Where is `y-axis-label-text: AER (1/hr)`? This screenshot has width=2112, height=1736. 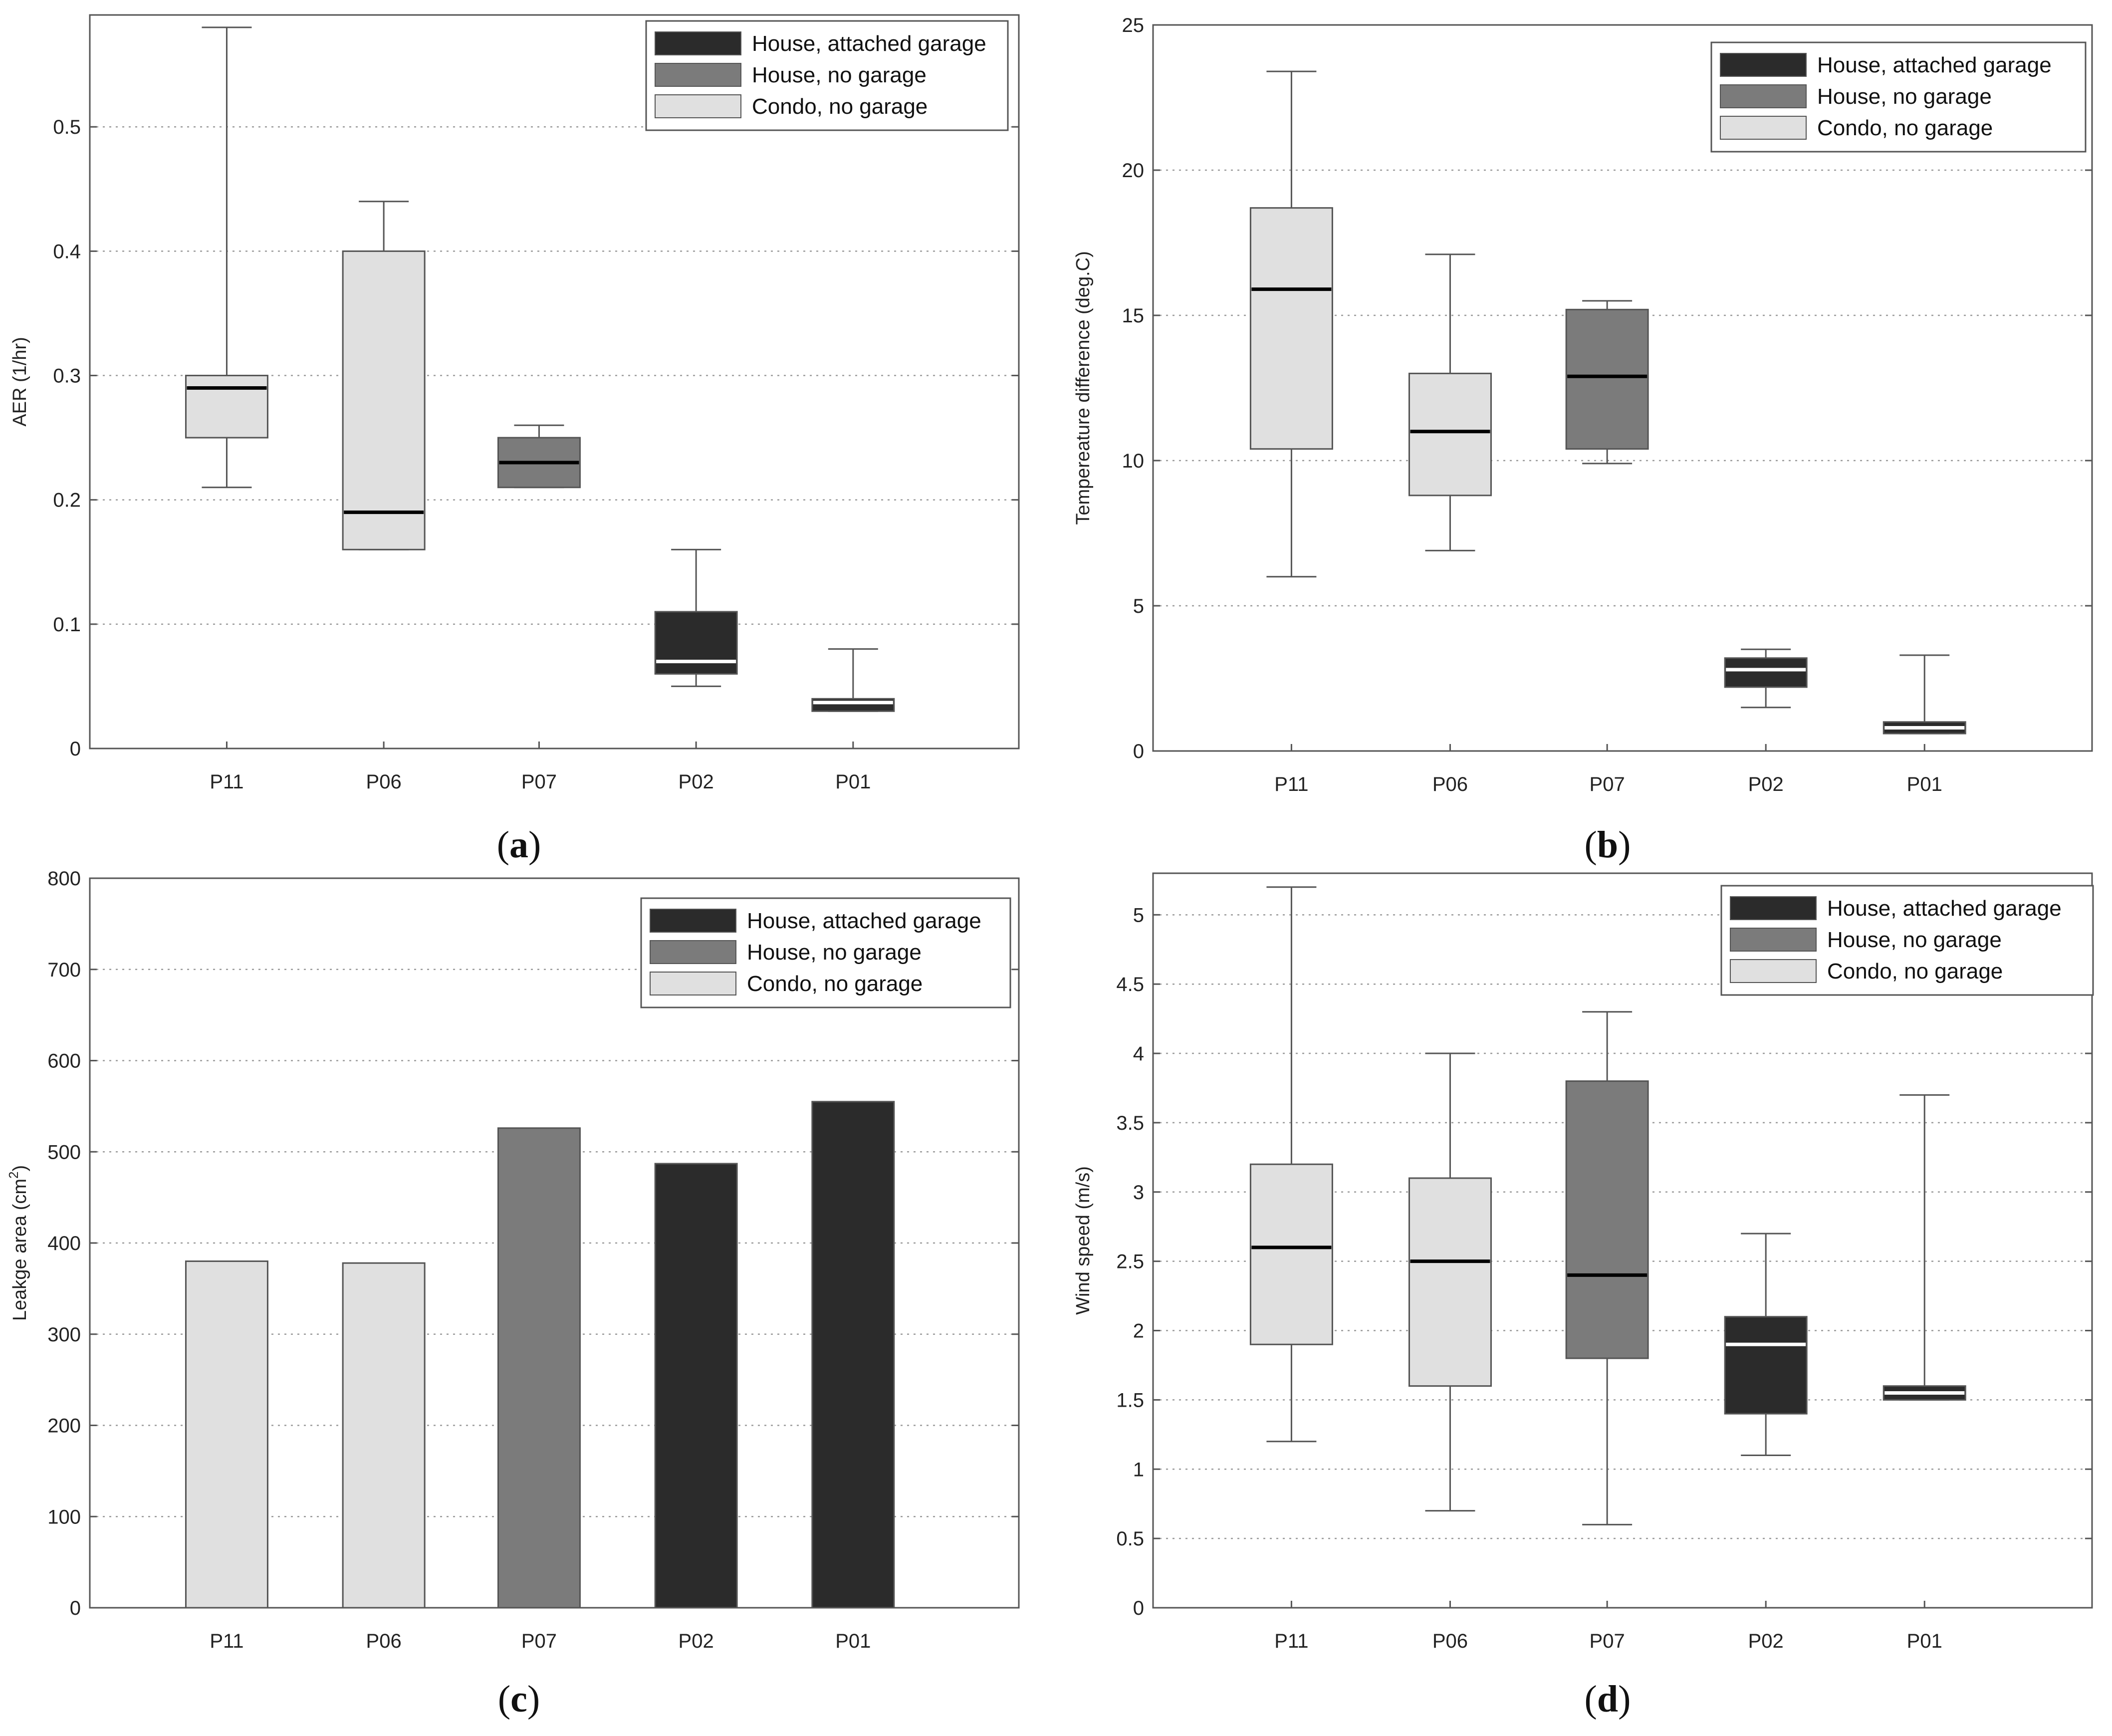 y-axis-label-text: AER (1/hr) is located at coordinates (19, 381).